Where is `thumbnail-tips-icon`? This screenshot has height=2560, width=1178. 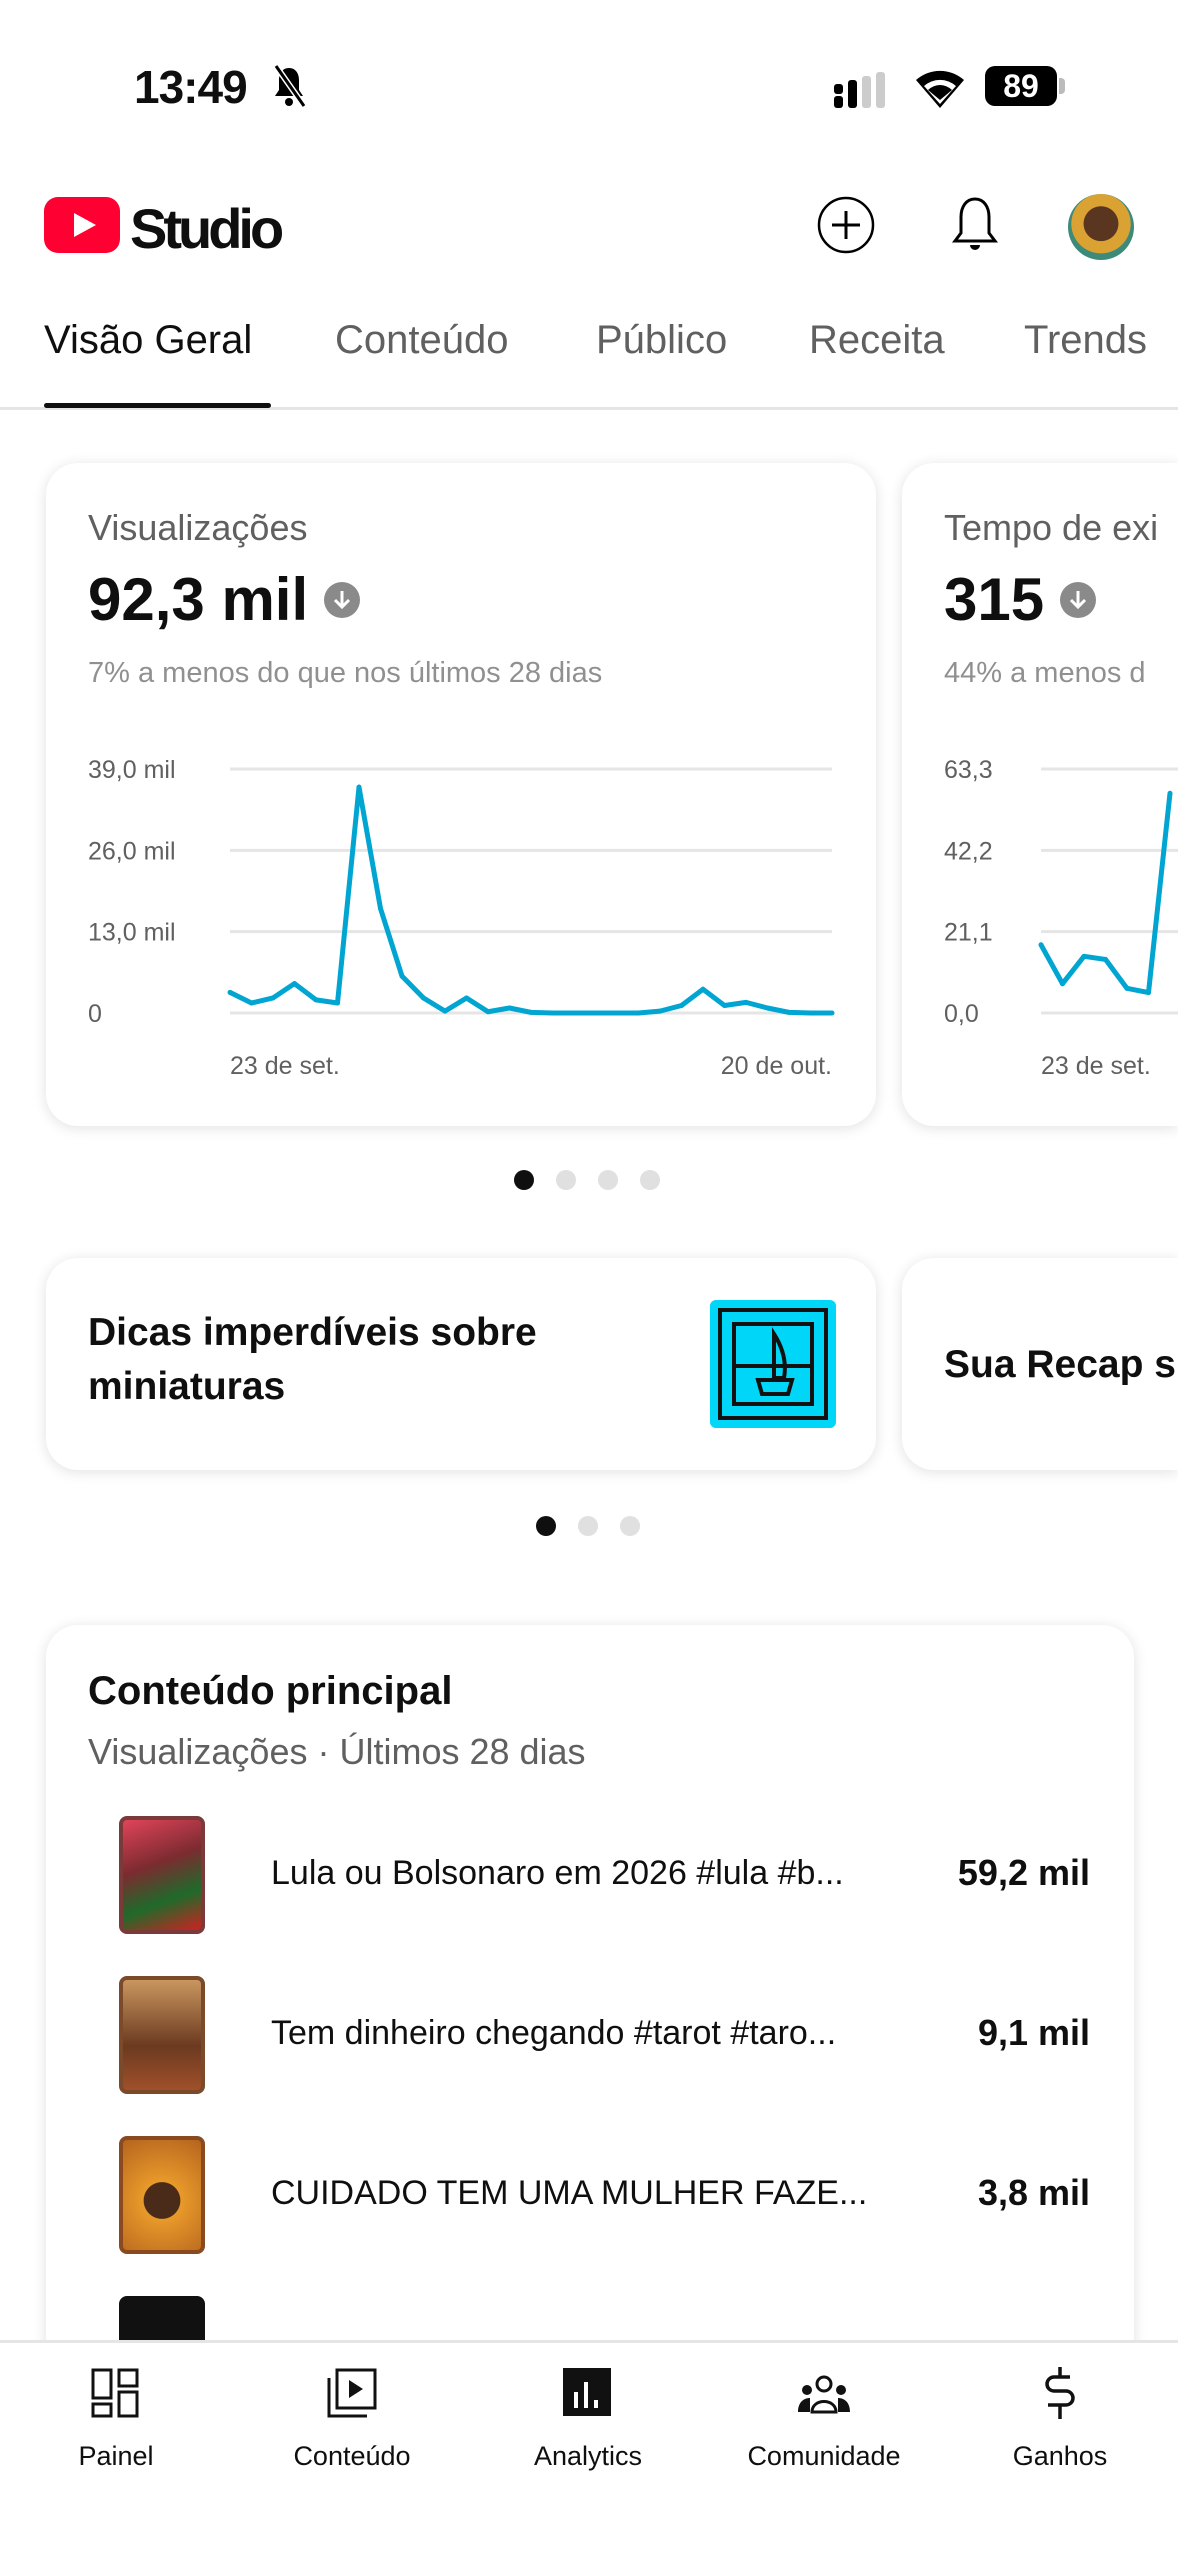
thumbnail-tips-icon is located at coordinates (773, 1364).